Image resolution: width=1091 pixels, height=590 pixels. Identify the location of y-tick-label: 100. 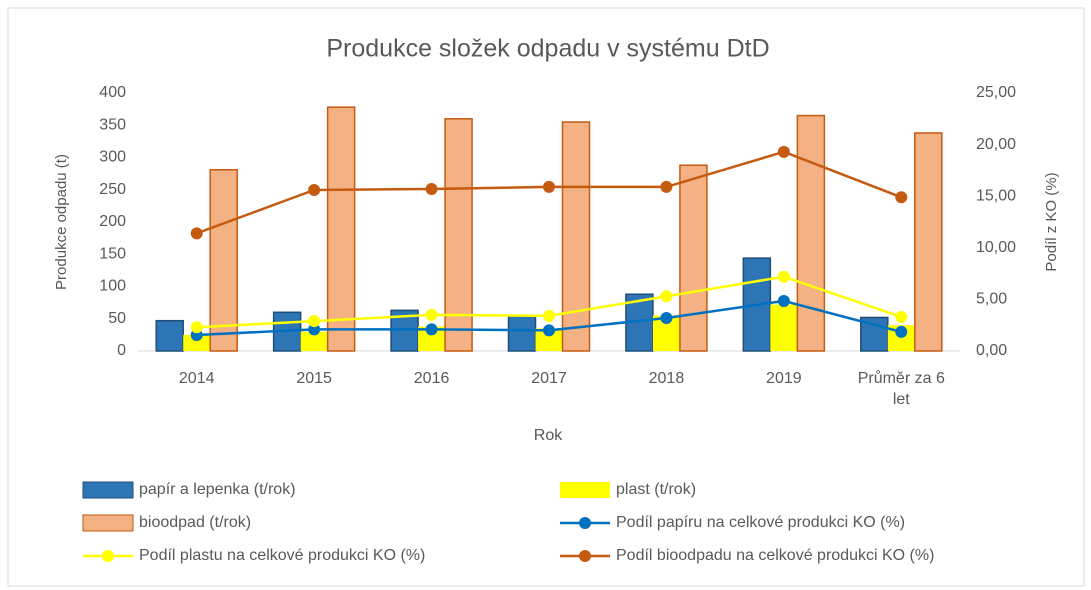
(112, 286).